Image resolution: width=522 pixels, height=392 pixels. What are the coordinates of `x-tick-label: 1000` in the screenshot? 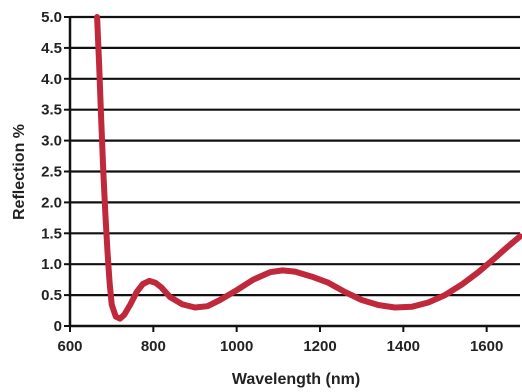 It's located at (236, 346).